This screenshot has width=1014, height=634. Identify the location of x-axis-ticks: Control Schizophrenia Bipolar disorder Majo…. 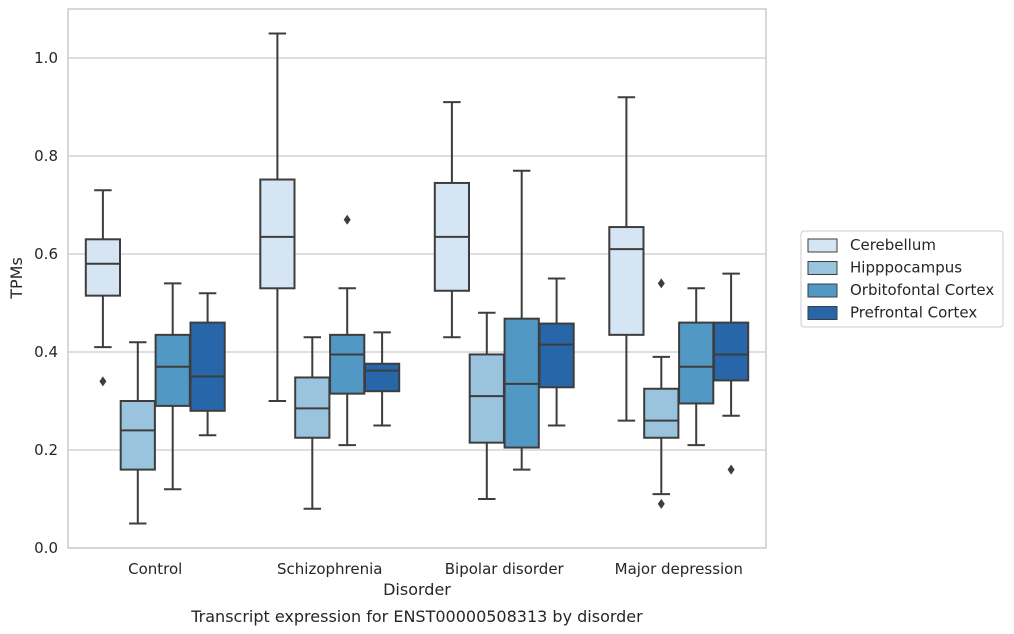
(435, 569).